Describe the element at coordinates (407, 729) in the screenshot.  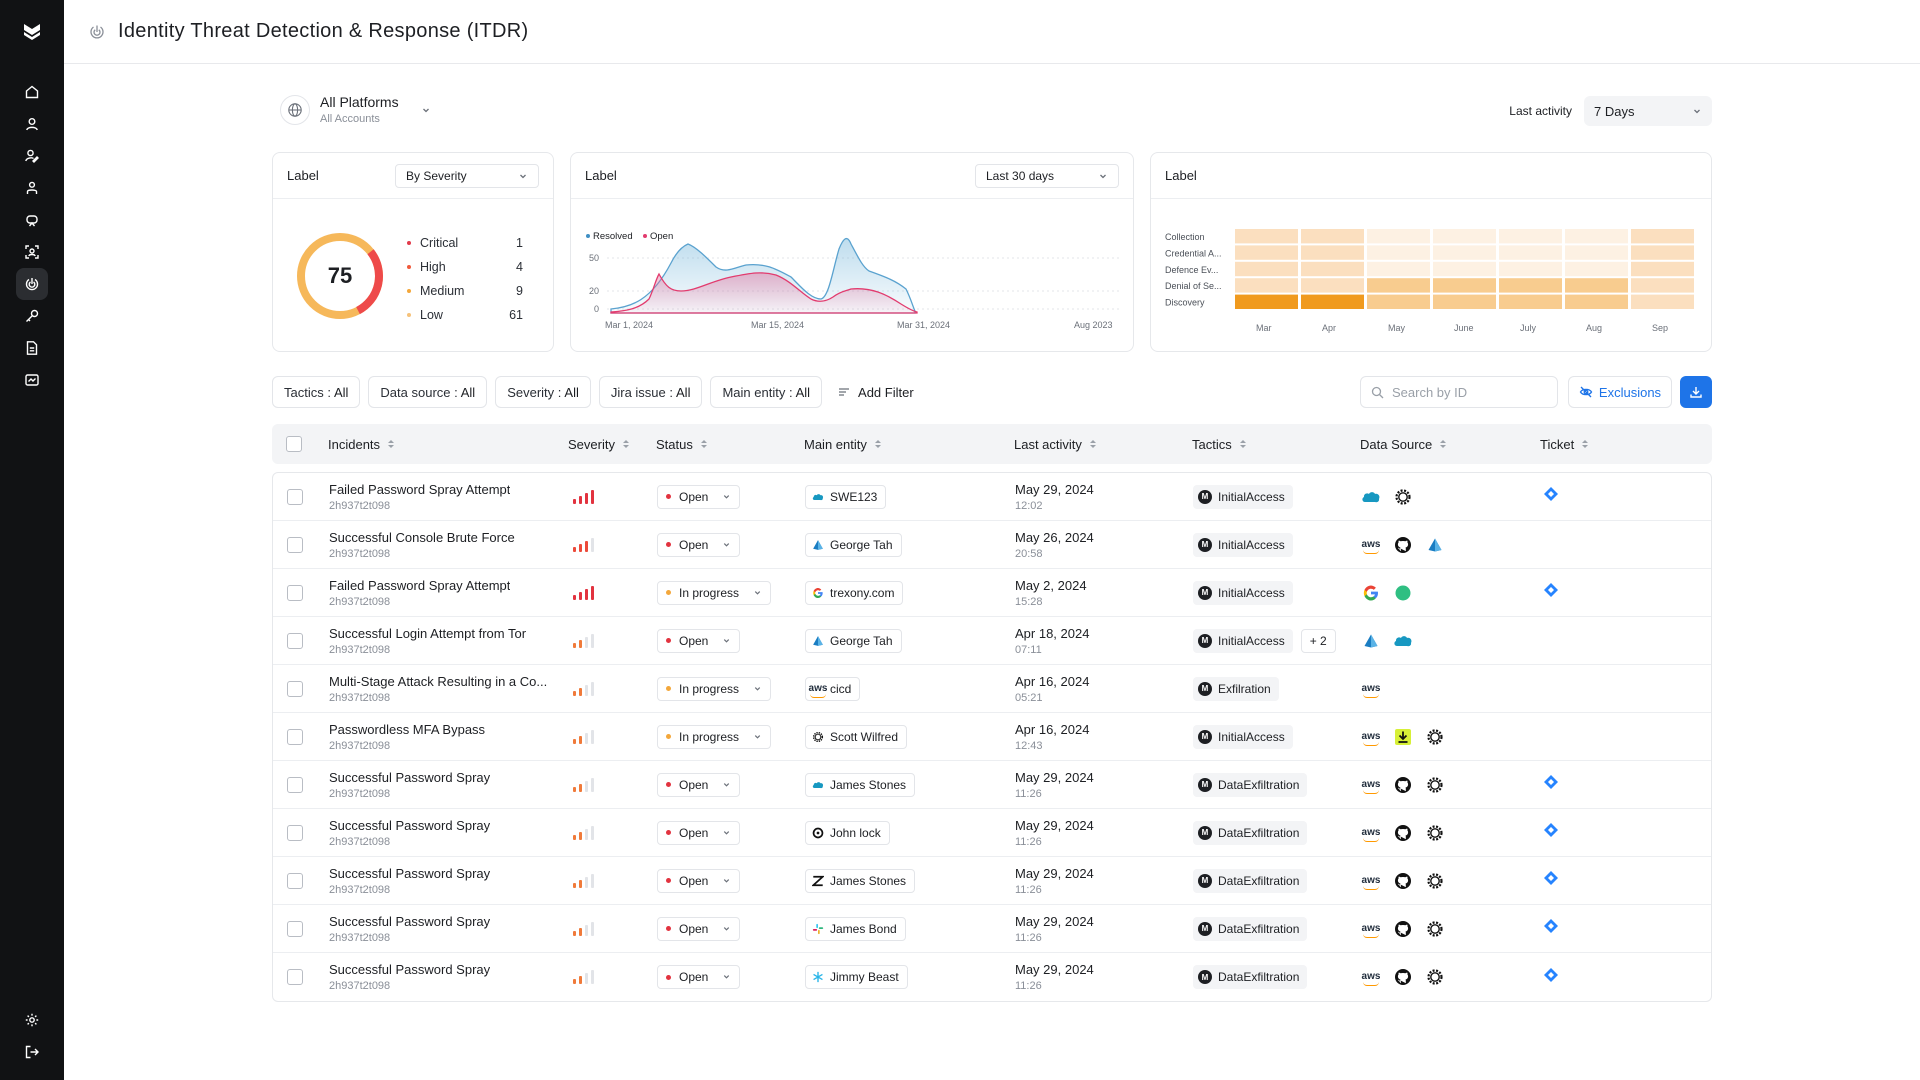
I see `incident-title: Passwordless MFA Bypass` at that location.